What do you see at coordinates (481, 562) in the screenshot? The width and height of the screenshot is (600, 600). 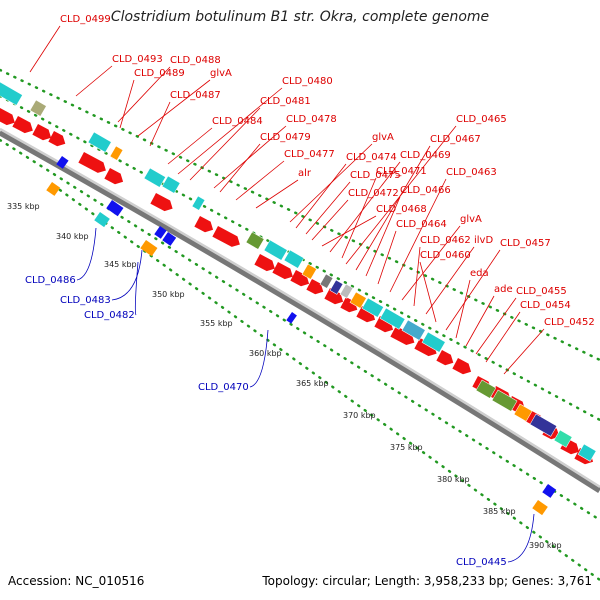 I see `gene-label-bottom: CLD_0445` at bounding box center [481, 562].